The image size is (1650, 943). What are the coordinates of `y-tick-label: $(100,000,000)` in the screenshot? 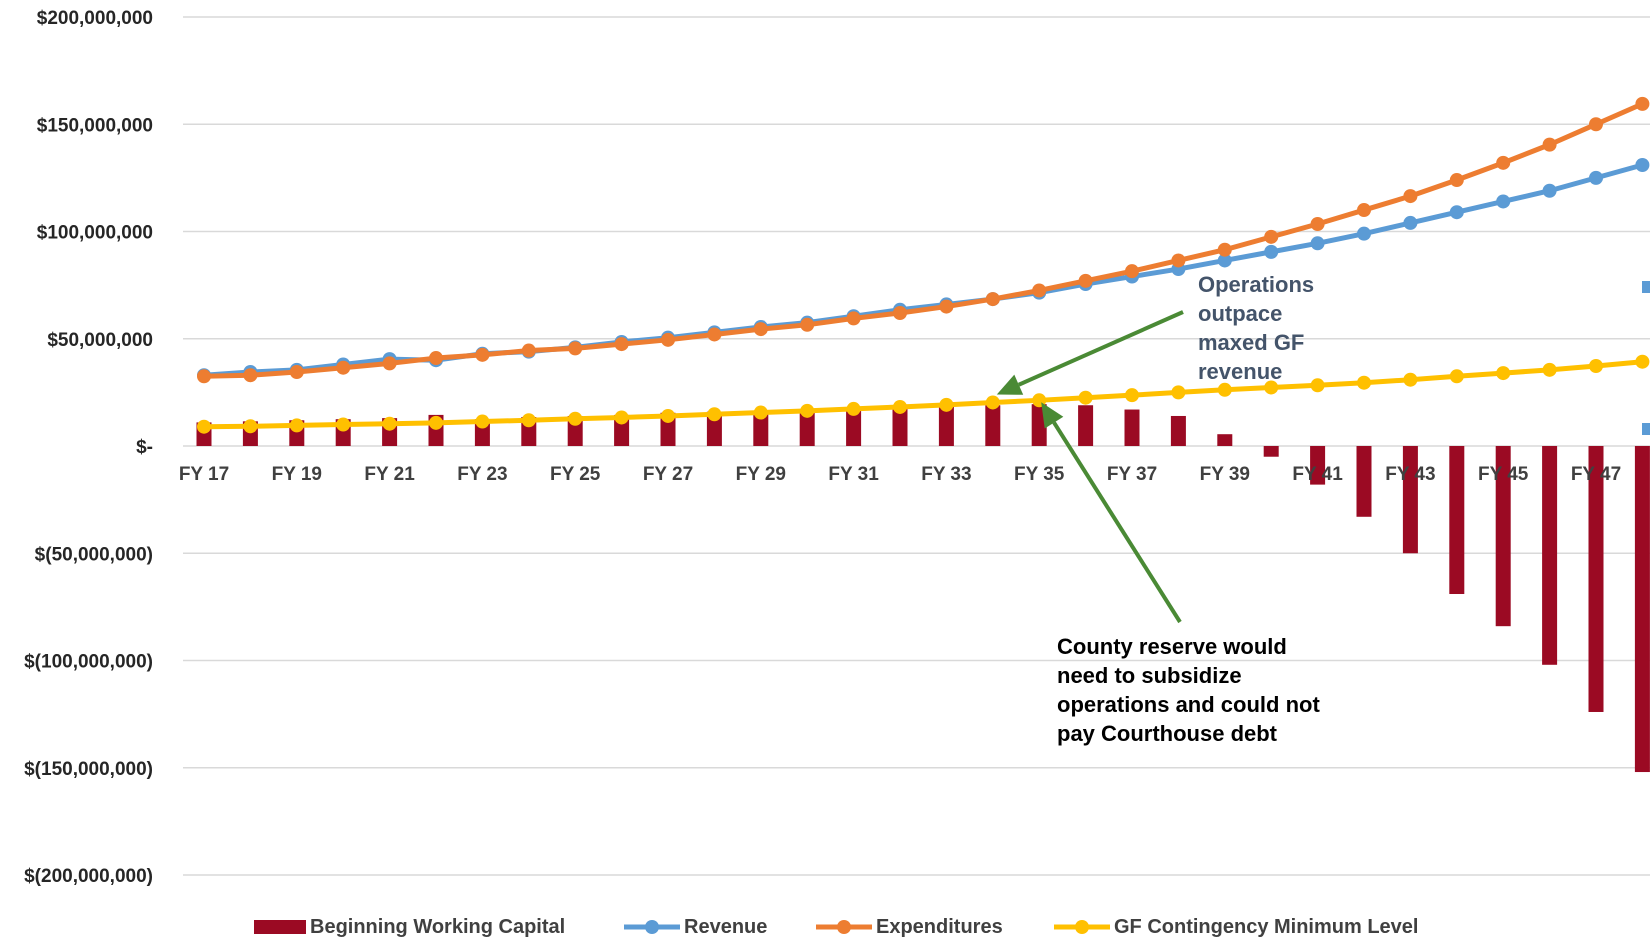 It's located at (88, 662).